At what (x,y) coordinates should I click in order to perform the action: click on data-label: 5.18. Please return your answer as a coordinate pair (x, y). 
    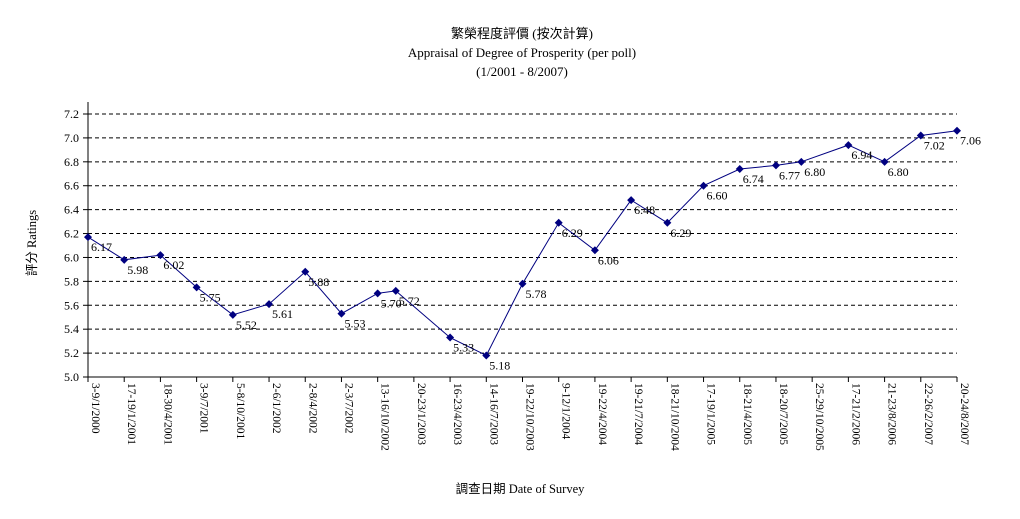
    Looking at the image, I should click on (499, 365).